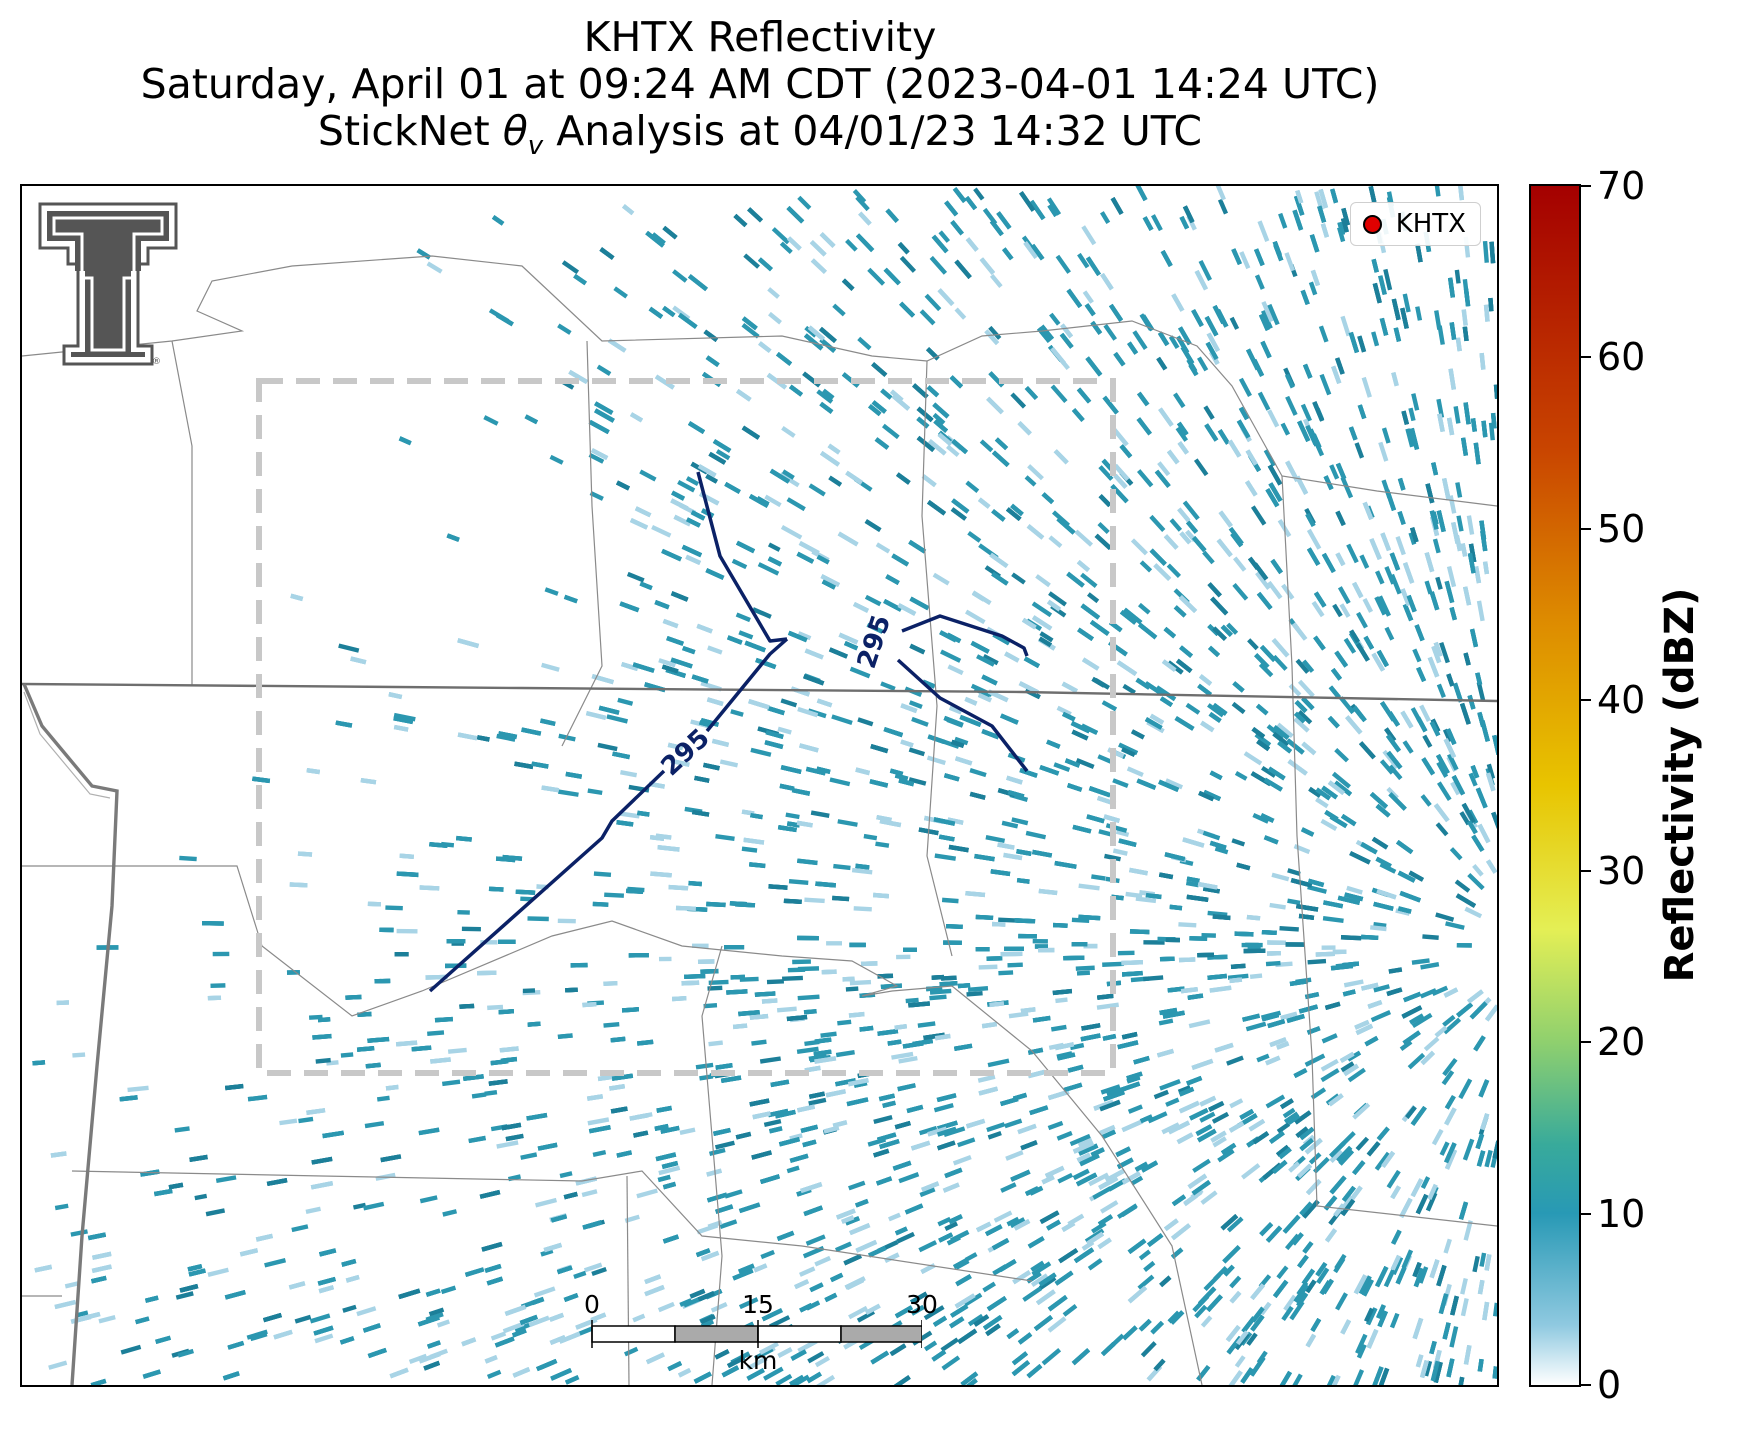  I want to click on scale-tick-15: 15, so click(758, 1304).